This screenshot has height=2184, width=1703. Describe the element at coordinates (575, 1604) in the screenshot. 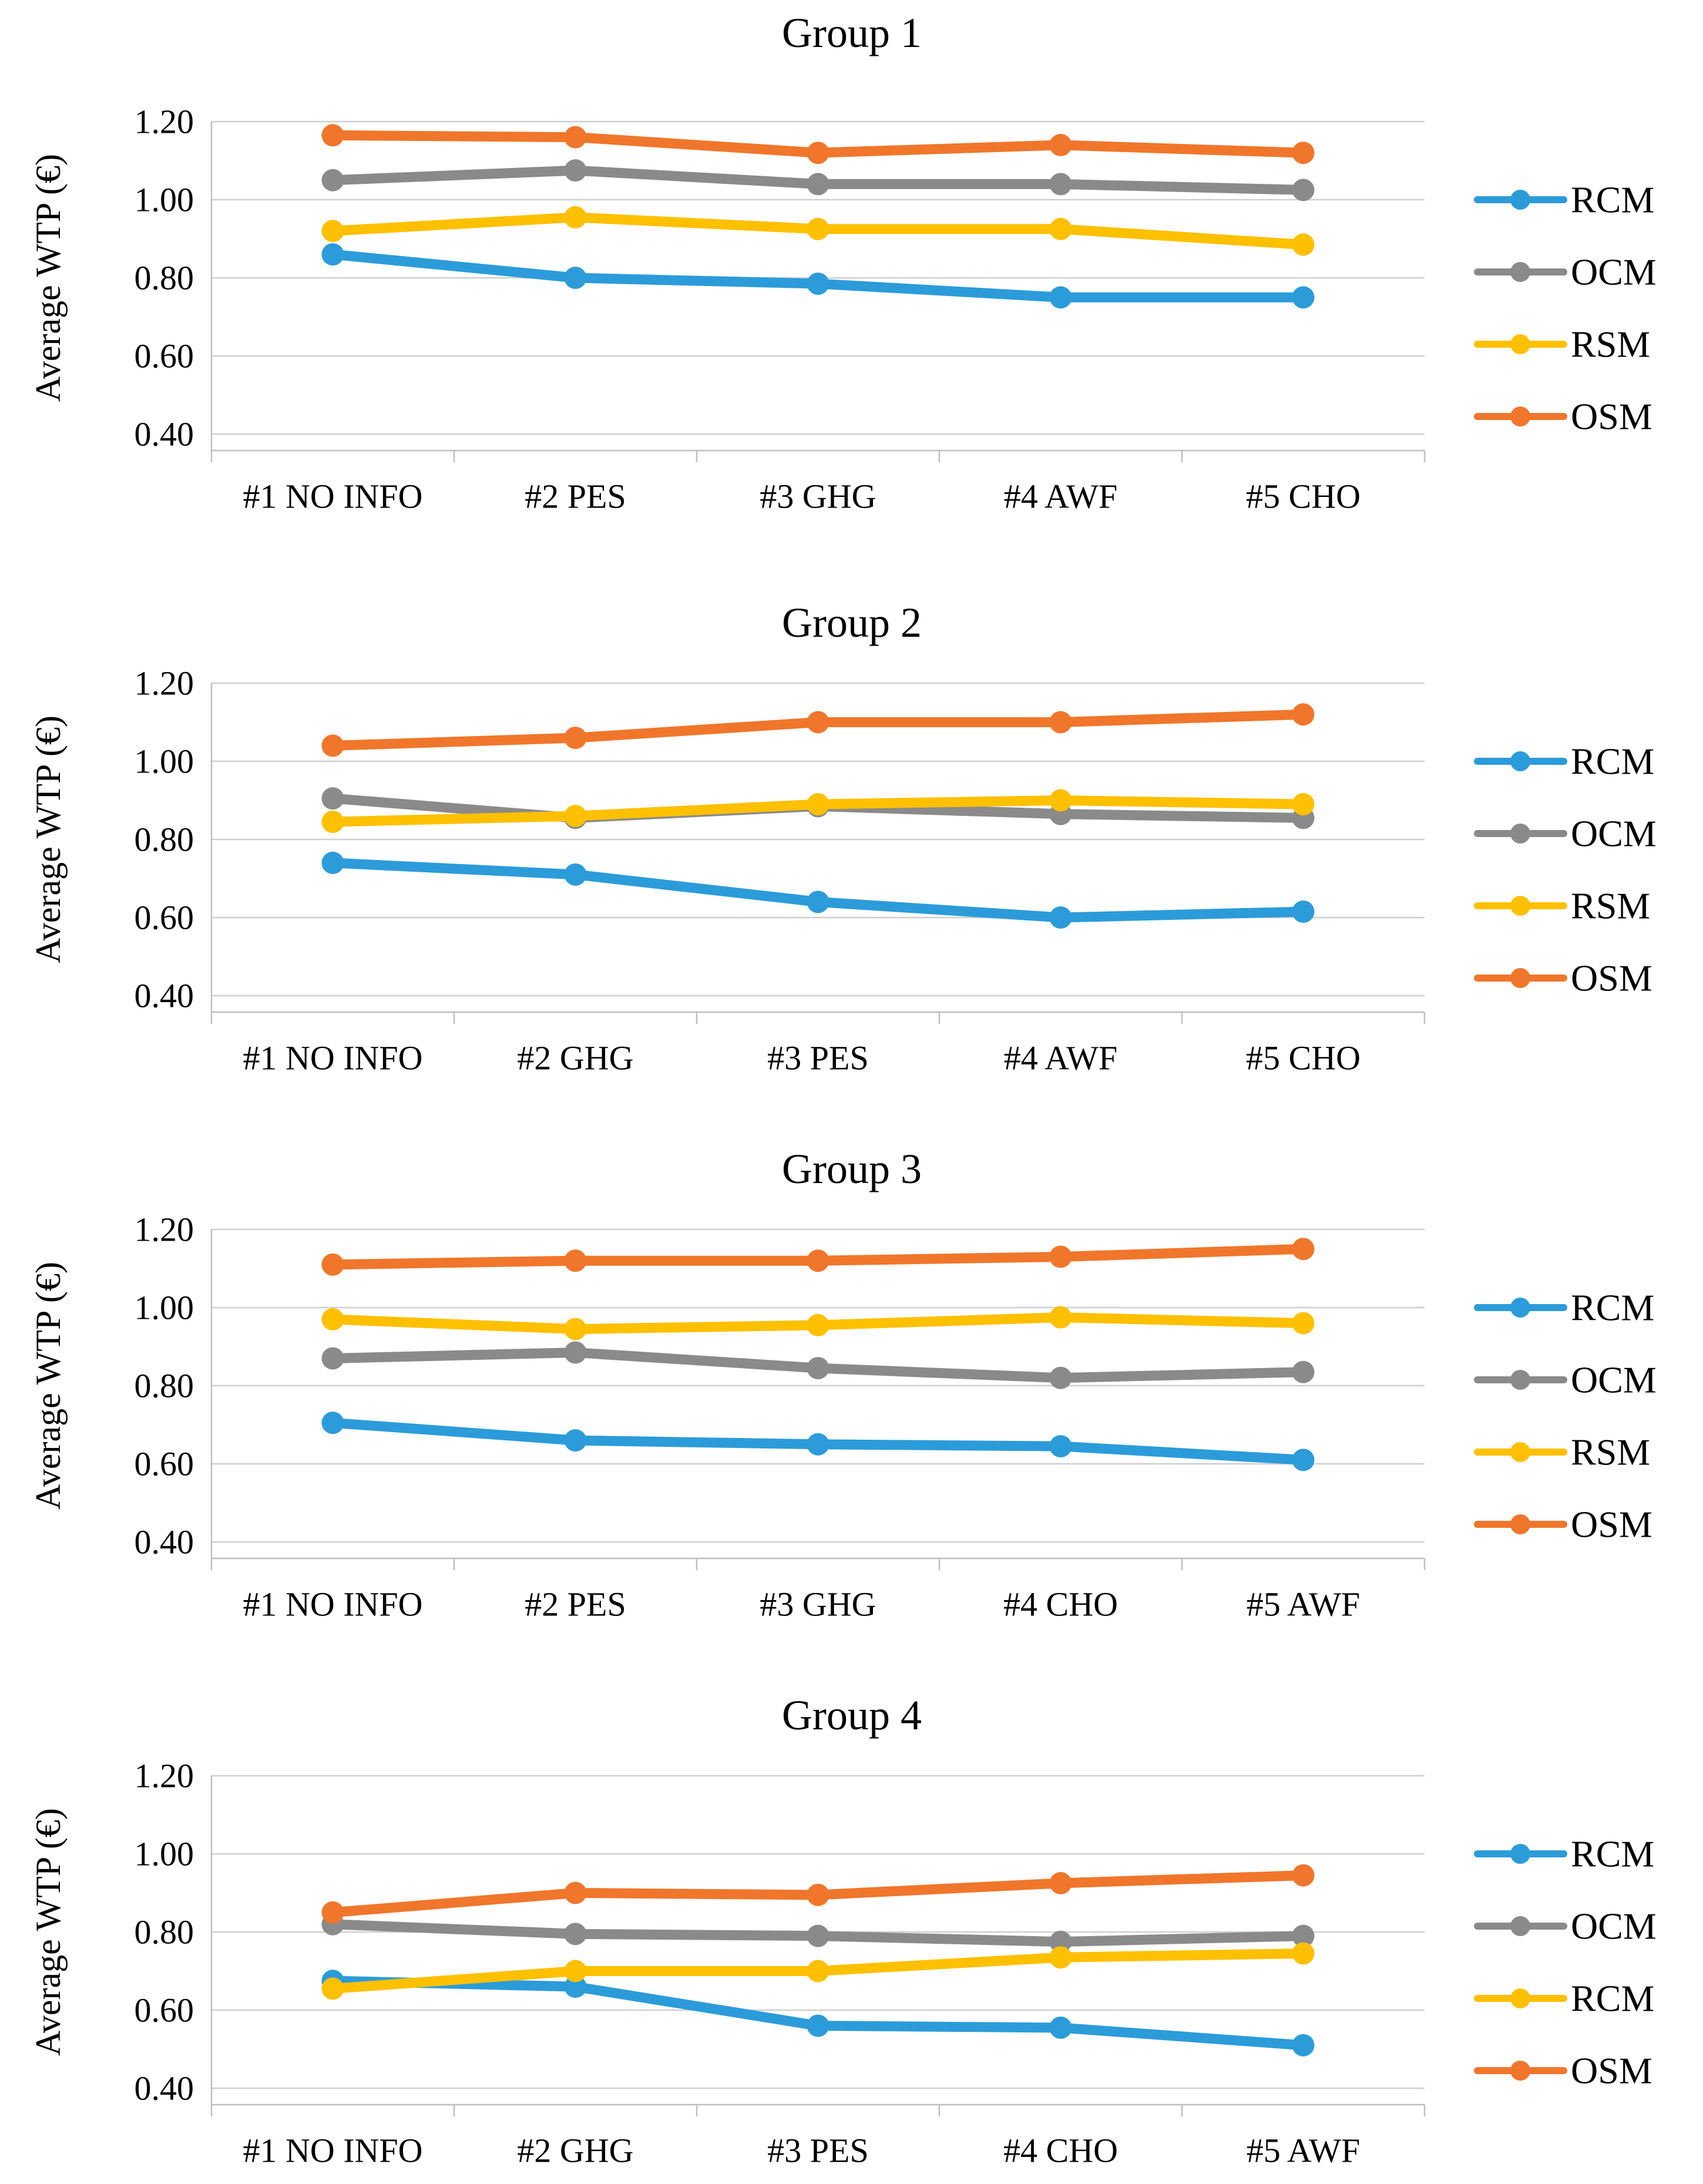

I see `x-category-label: #2 PES` at that location.